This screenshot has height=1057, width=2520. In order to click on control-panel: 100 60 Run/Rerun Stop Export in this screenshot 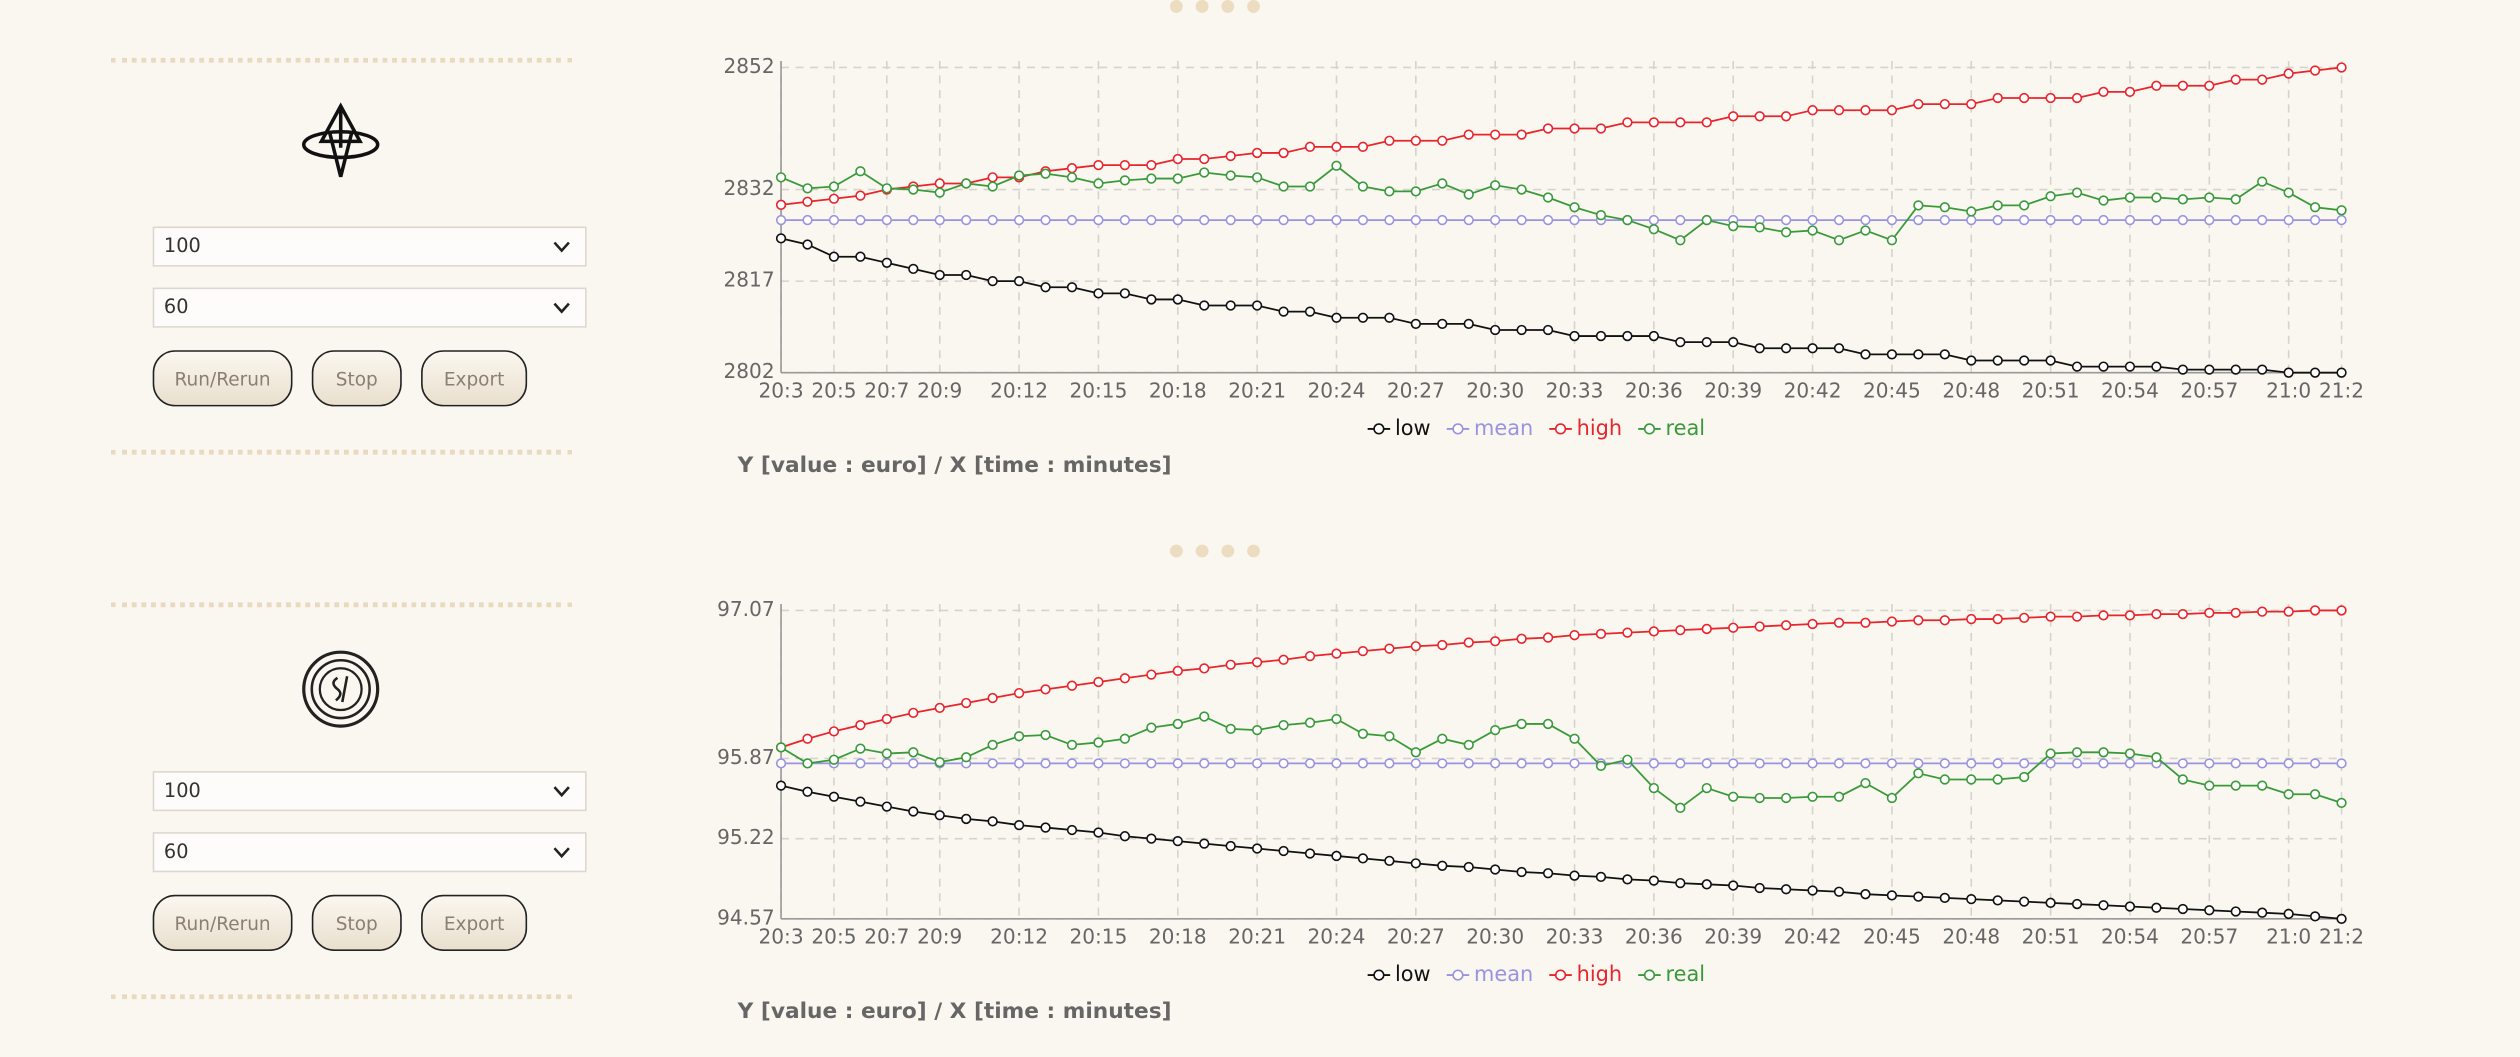, I will do `click(337, 786)`.